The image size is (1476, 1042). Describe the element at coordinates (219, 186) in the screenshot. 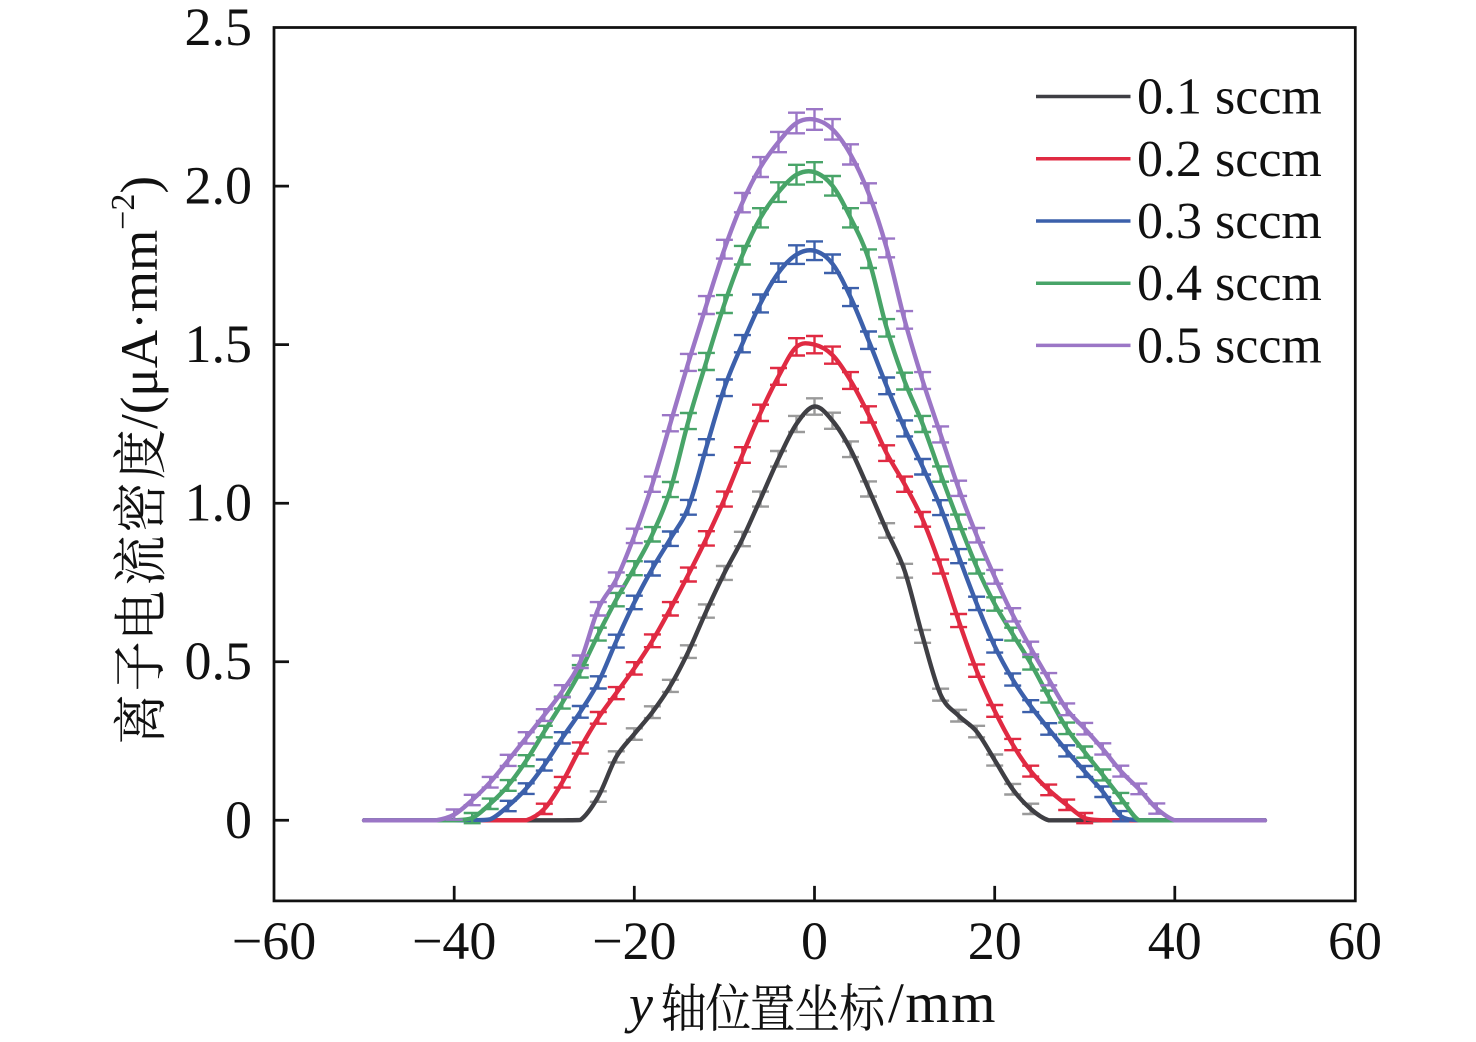

I see `svg-text: 2.0` at that location.